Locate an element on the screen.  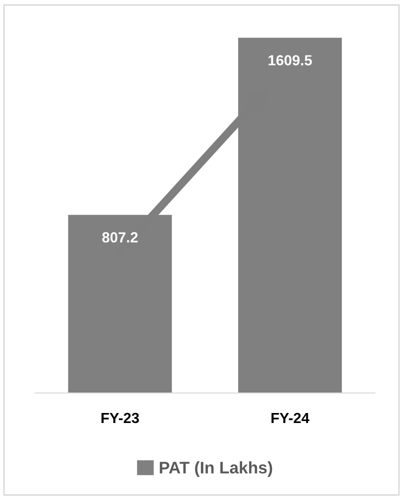
data-label: 807.2 is located at coordinates (120, 237).